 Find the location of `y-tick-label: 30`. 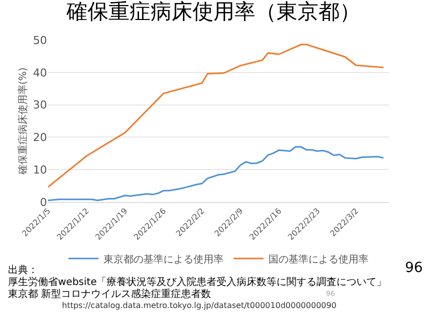

y-tick-label: 30 is located at coordinates (40, 105).